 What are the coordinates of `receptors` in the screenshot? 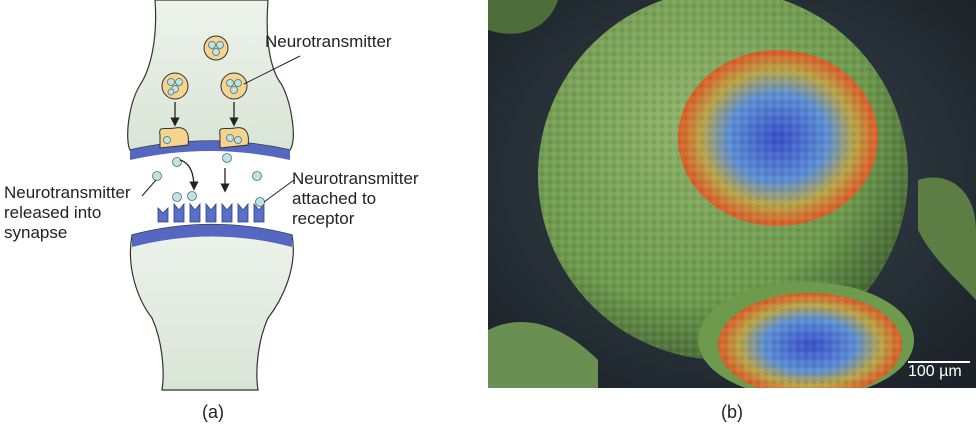 It's located at (211, 212).